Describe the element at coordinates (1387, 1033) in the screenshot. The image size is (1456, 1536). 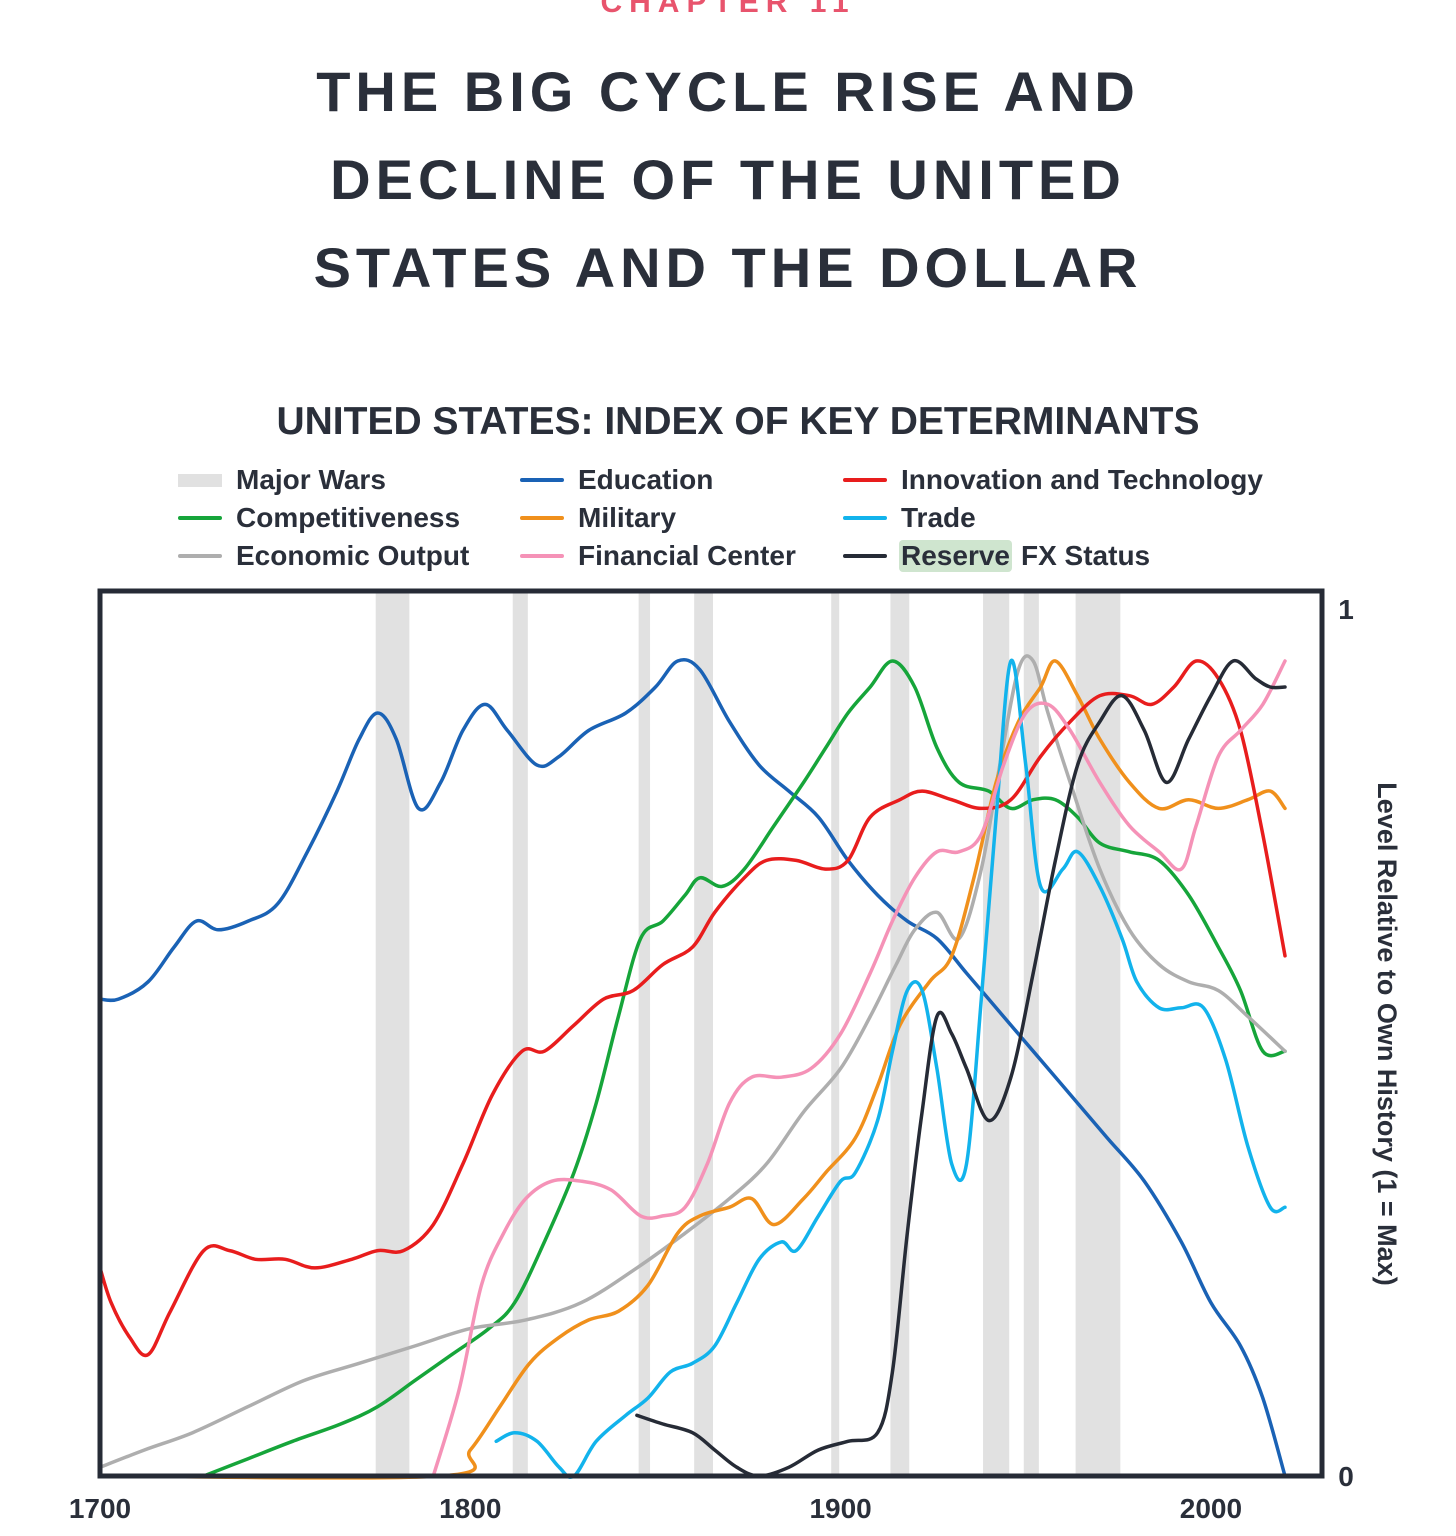
I see `y-axis-label: Level Relative to Own History (1 = Max)` at that location.